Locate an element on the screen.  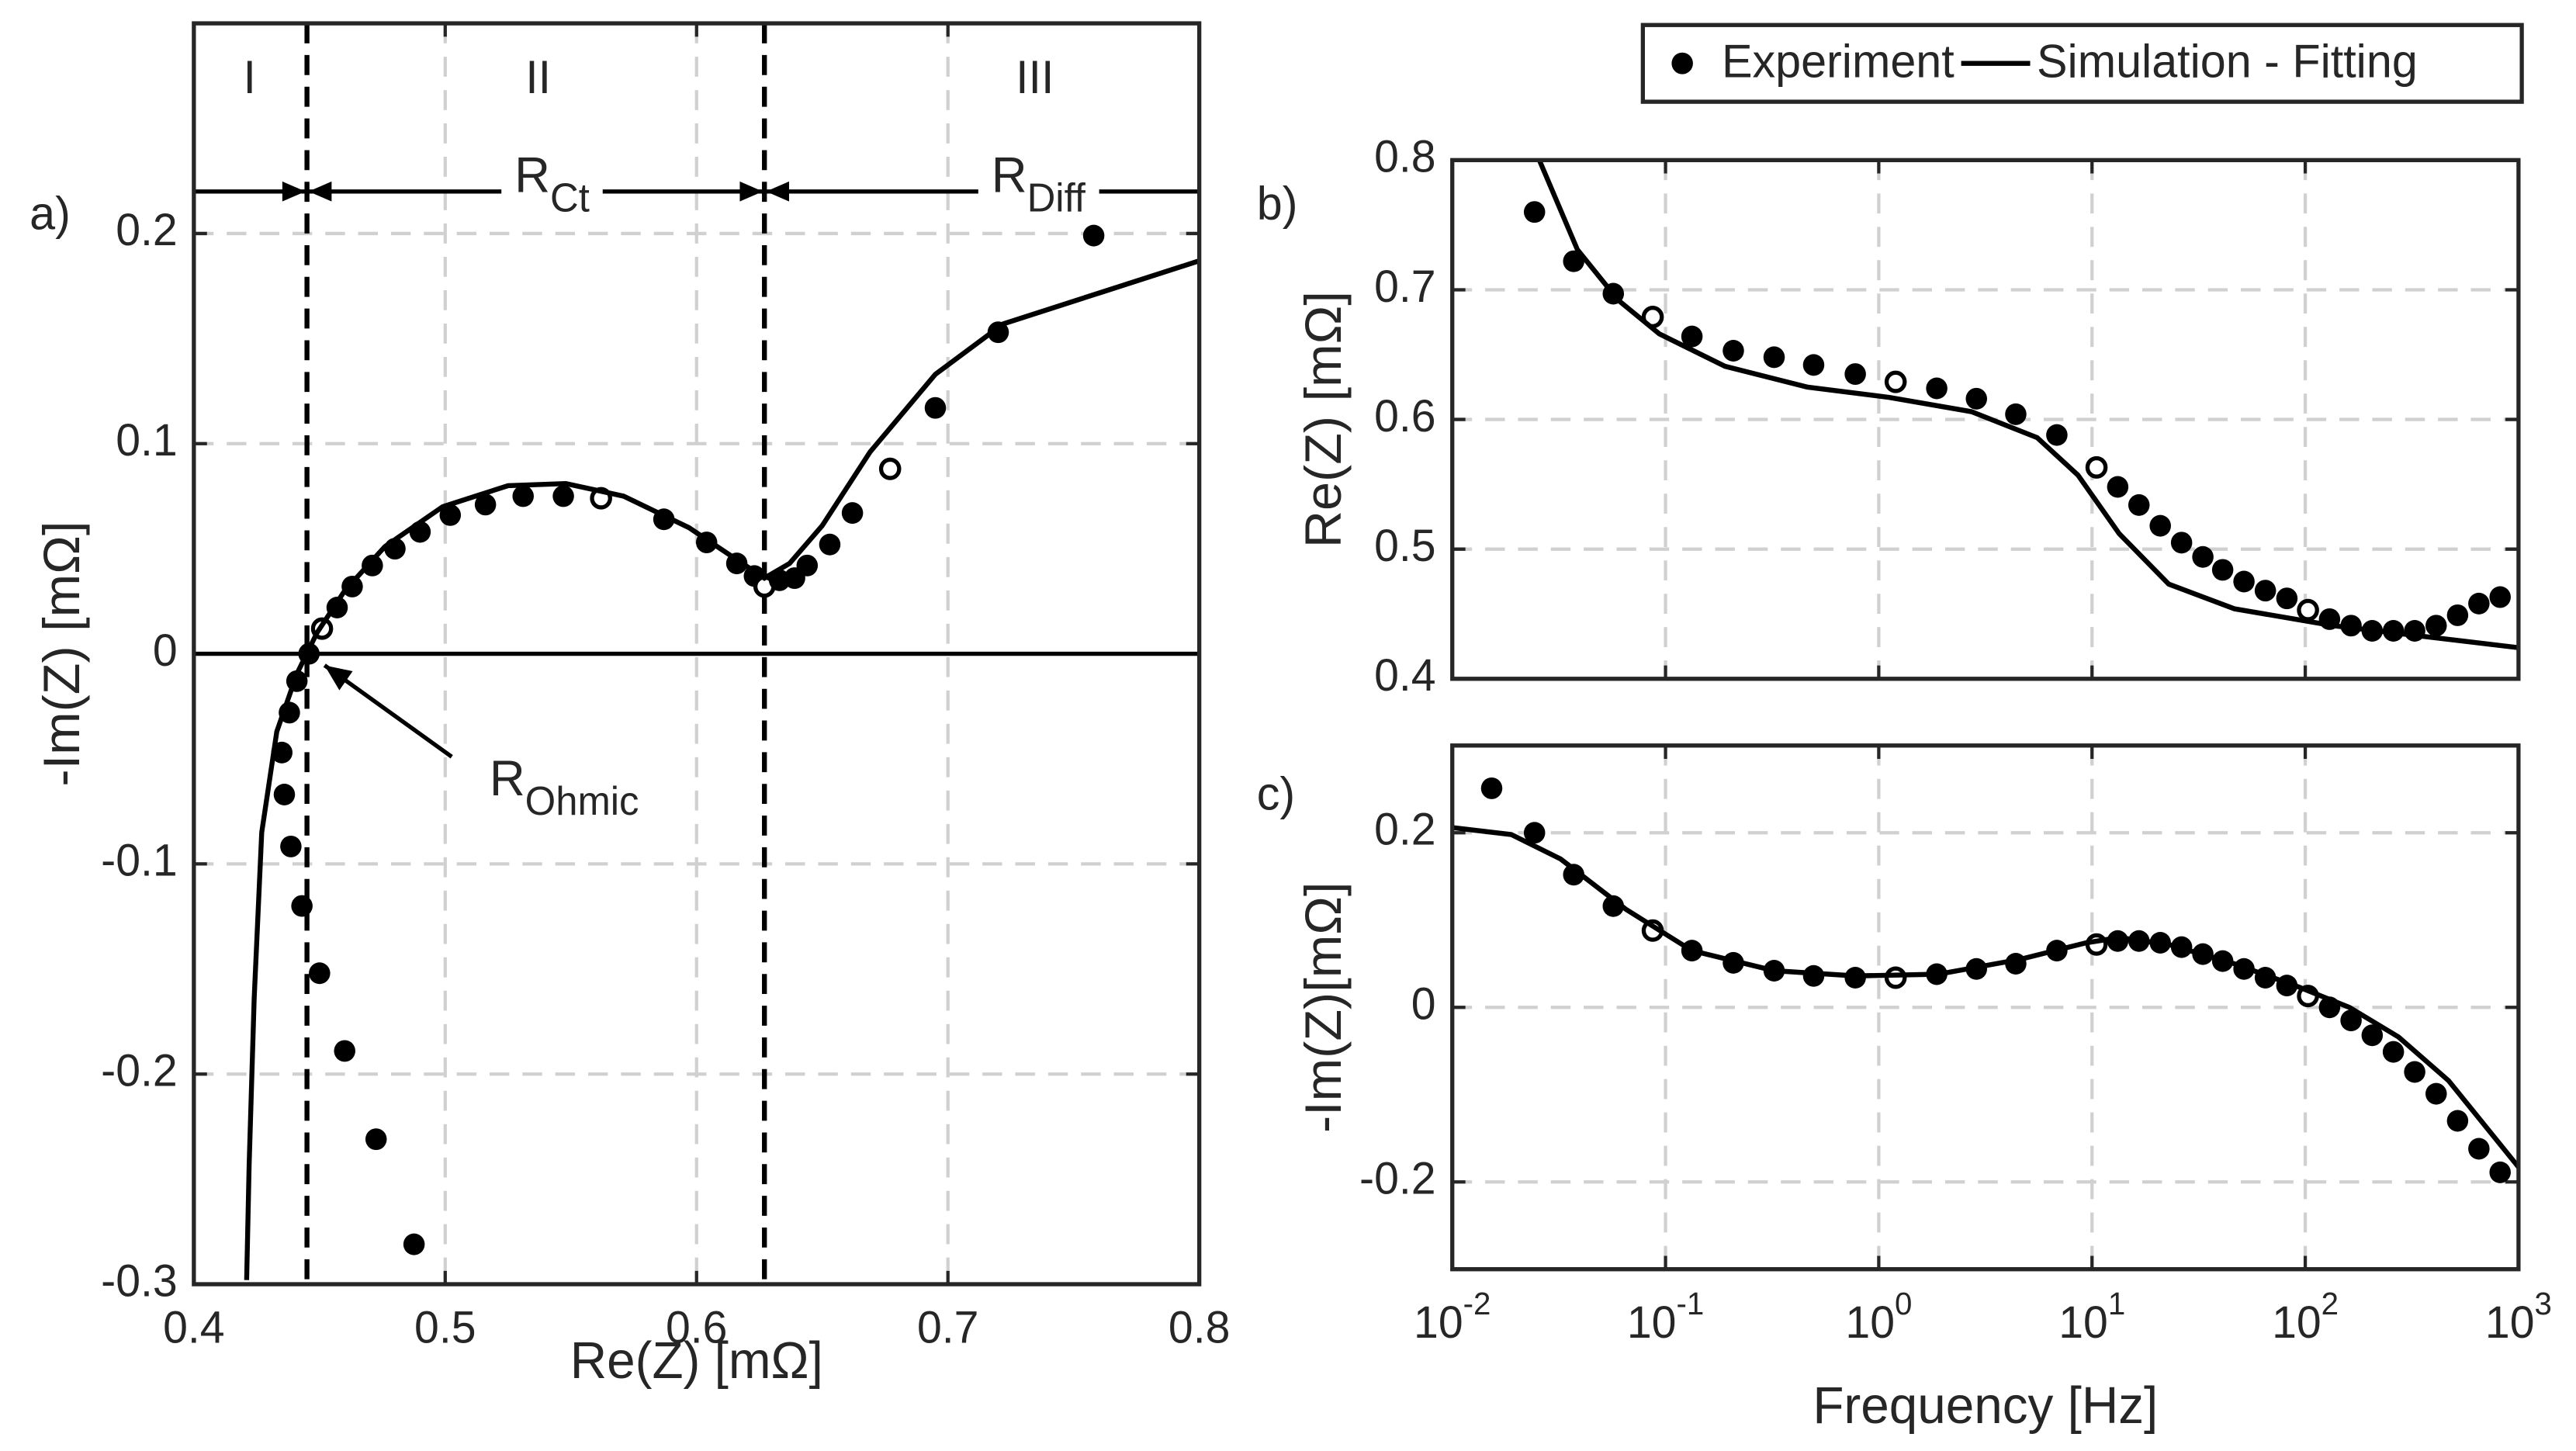
x-tick-label: 0.5 is located at coordinates (445, 1327).